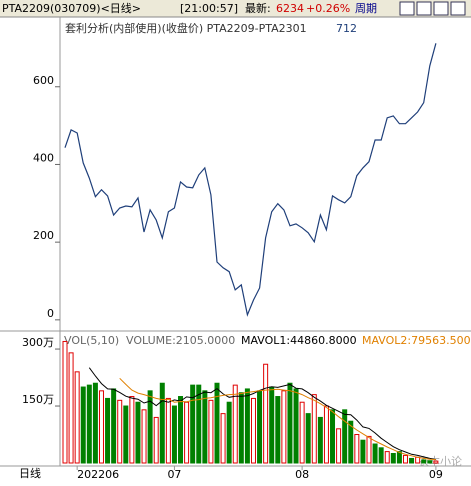  I want to click on x-tick-label: 07, so click(174, 474).